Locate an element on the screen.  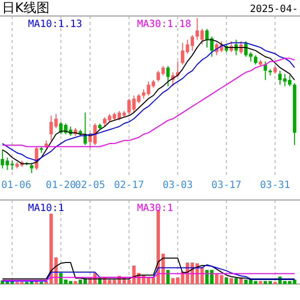
x-tick-label: 02-17 is located at coordinates (129, 185).